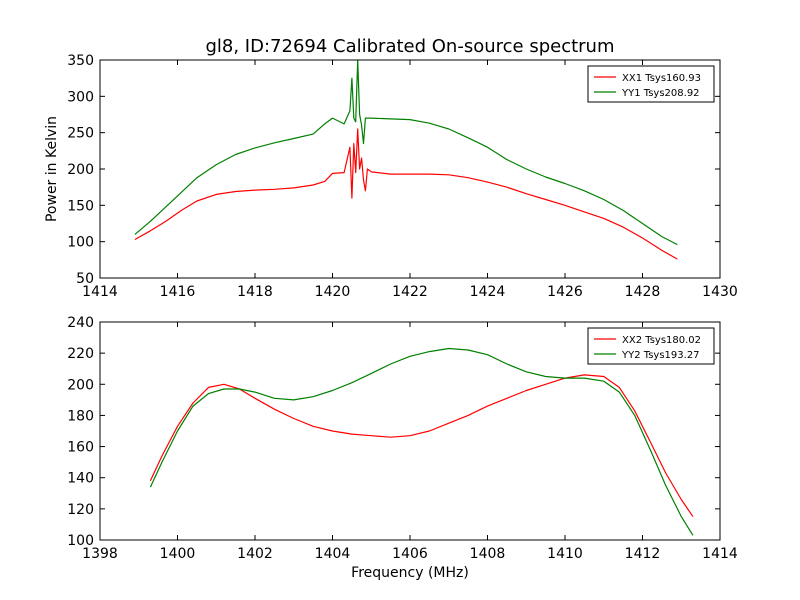 This screenshot has width=800, height=600. I want to click on legend-label: YY2 Tsys193.27, so click(660, 355).